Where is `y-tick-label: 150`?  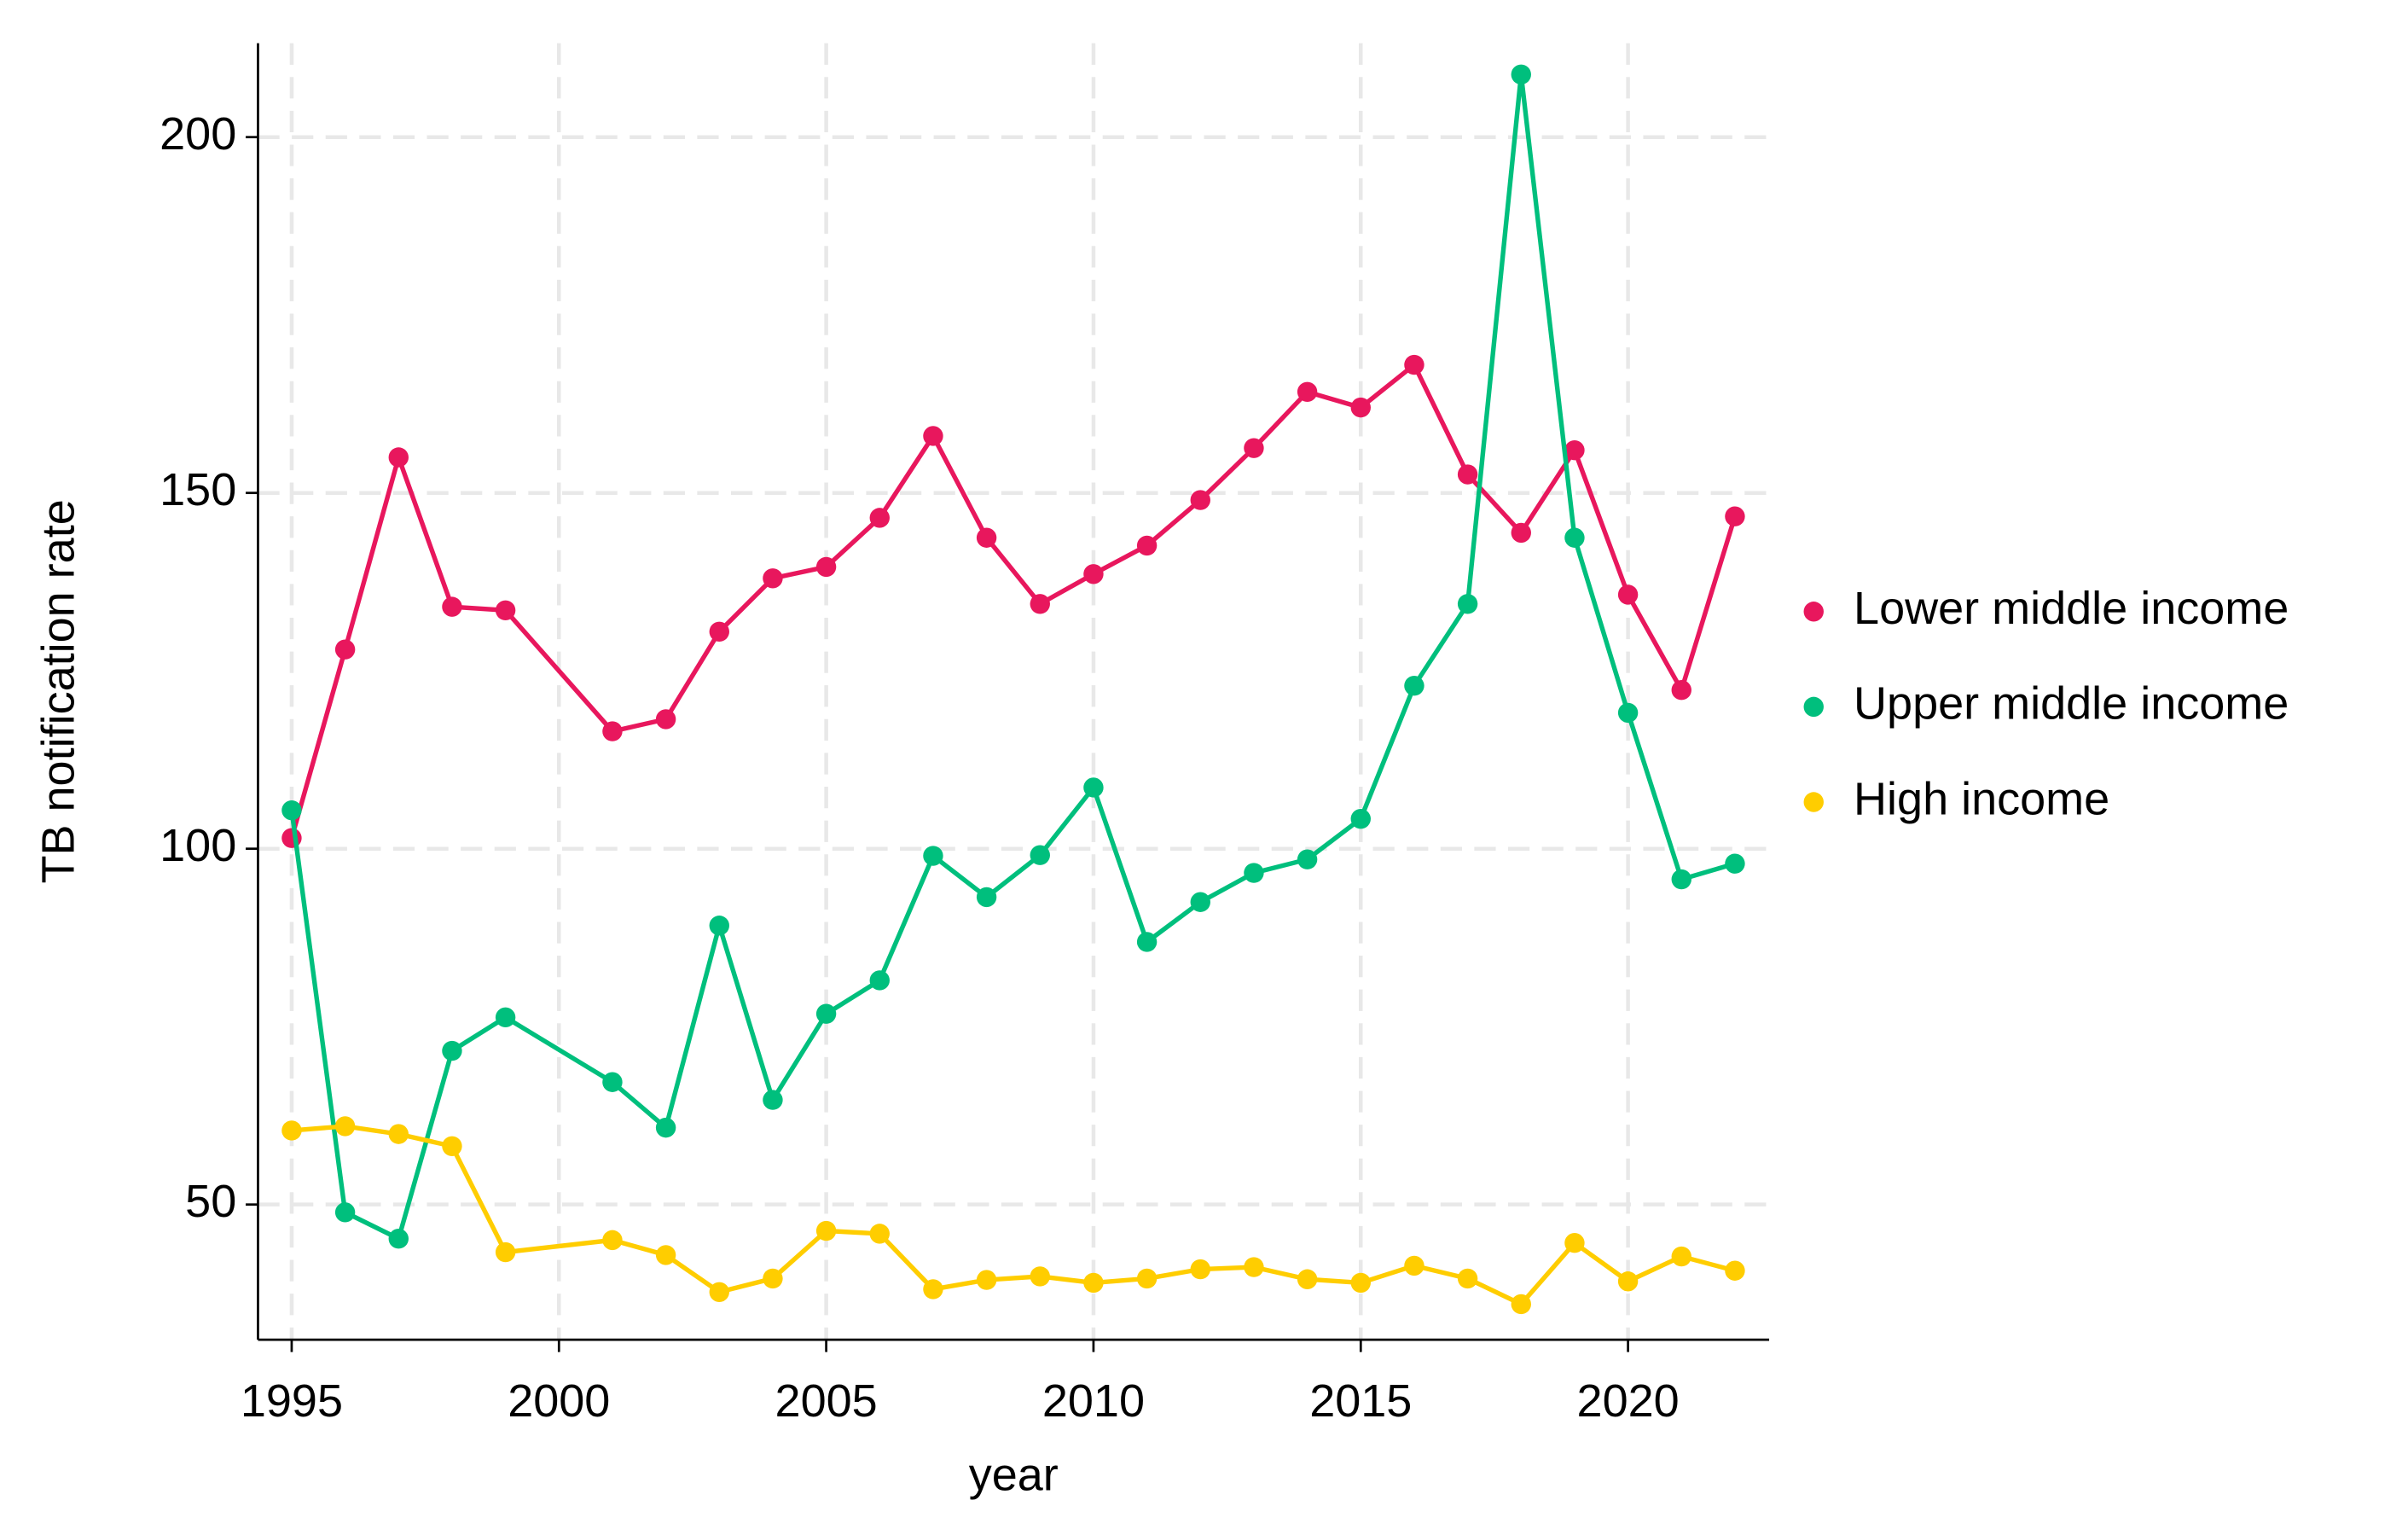
y-tick-label: 150 is located at coordinates (198, 489).